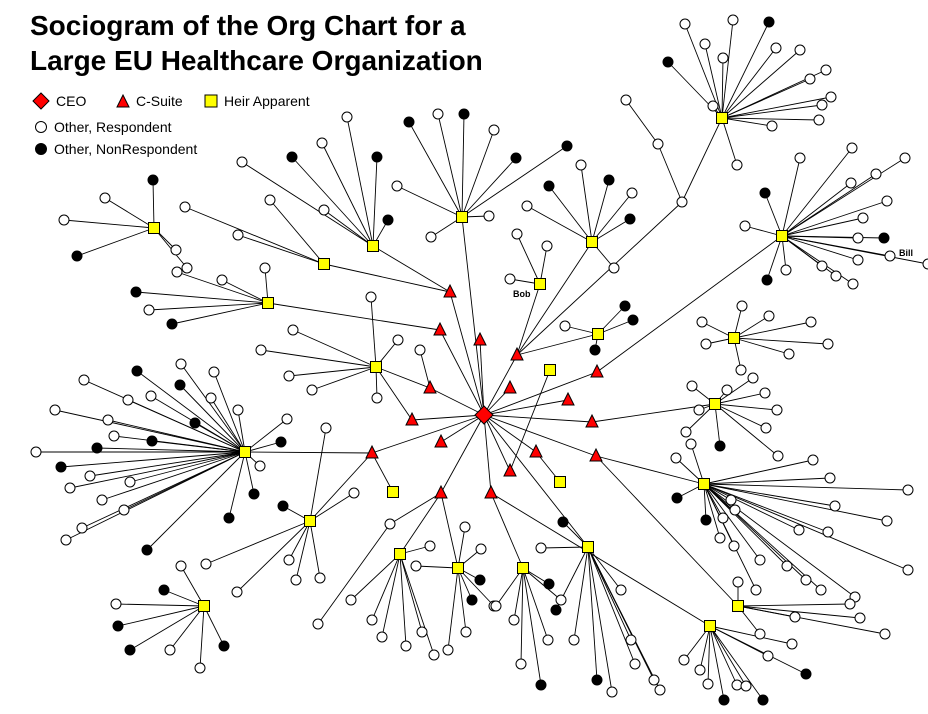 This screenshot has height=714, width=928. What do you see at coordinates (41, 127) in the screenshot?
I see `respondent-circle-icon` at bounding box center [41, 127].